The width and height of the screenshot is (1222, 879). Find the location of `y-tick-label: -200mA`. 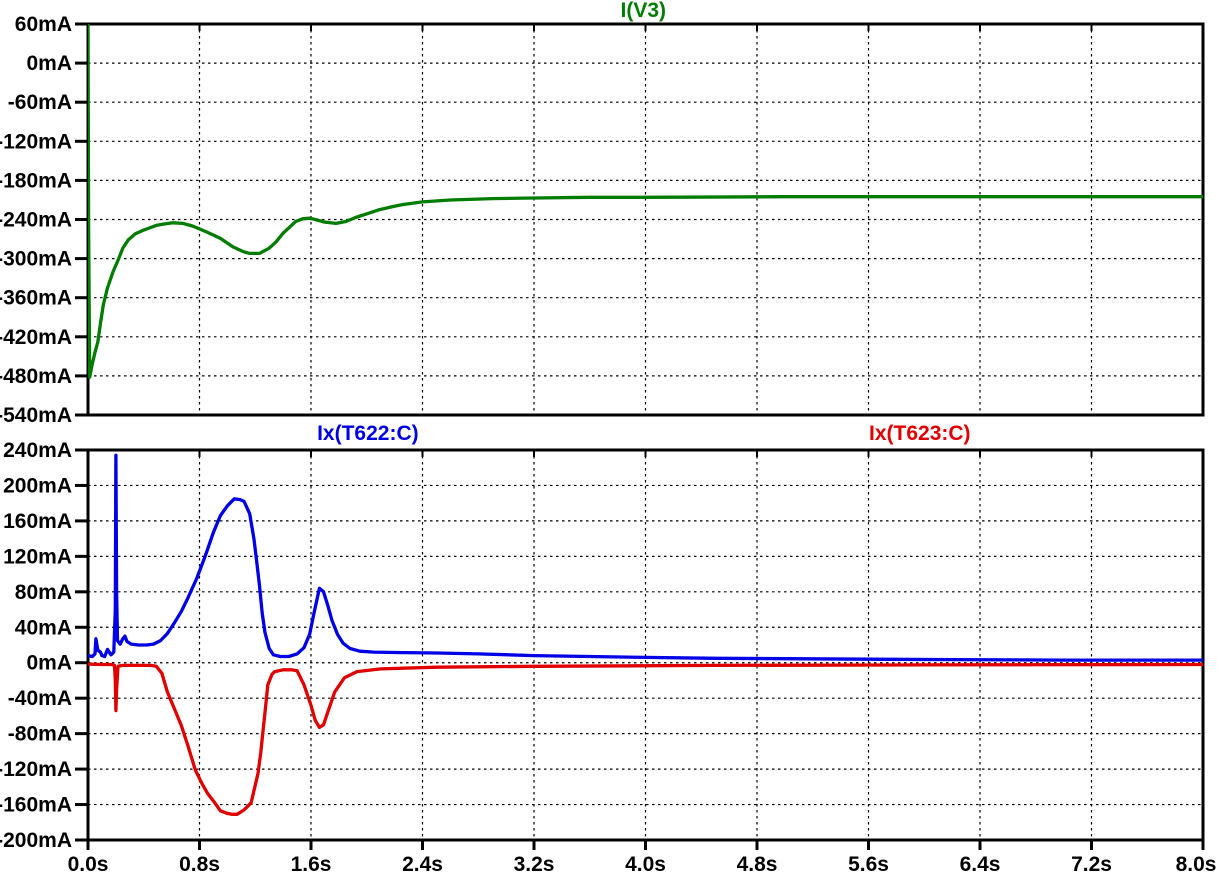

y-tick-label: -200mA is located at coordinates (36, 840).